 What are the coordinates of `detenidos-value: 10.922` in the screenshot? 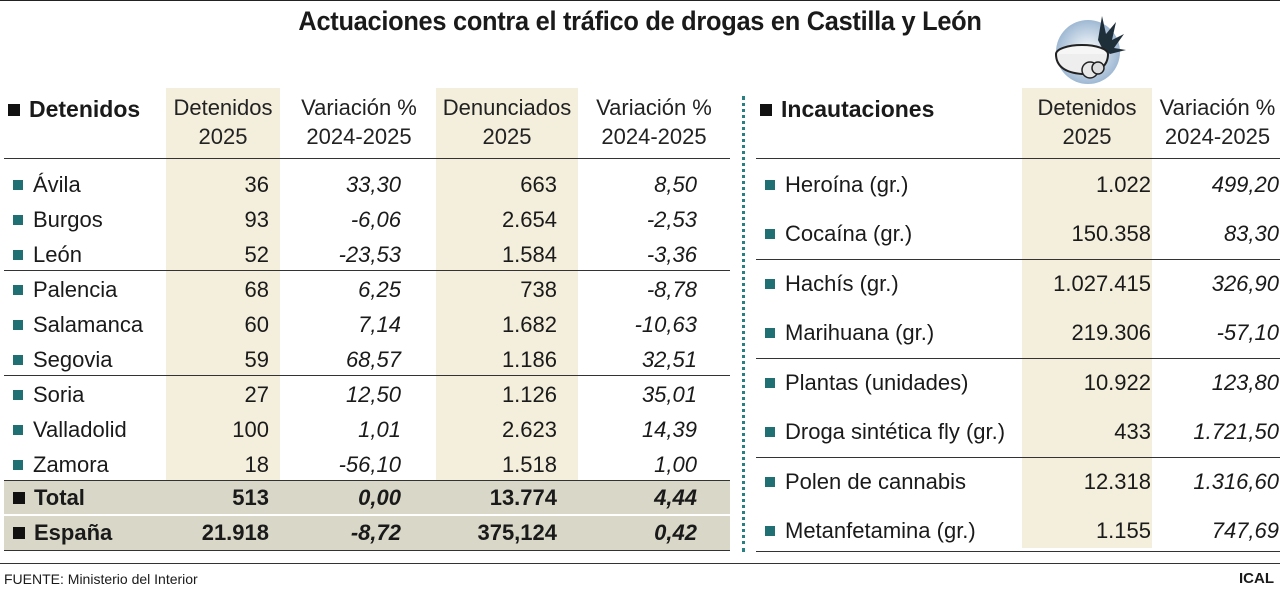 It's located at (1117, 382).